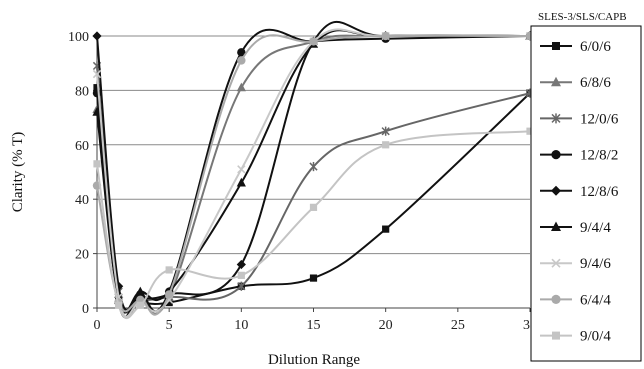 The image size is (644, 369). Describe the element at coordinates (82, 146) in the screenshot. I see `y-tick-label-60: 60` at that location.